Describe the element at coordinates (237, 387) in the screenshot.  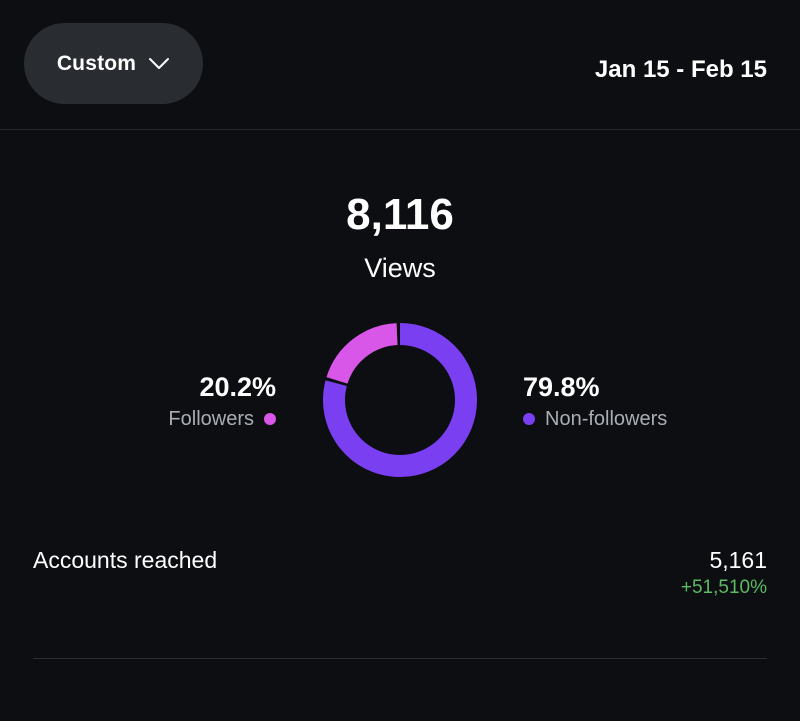
I see `followers-percentage: 20.2%` at that location.